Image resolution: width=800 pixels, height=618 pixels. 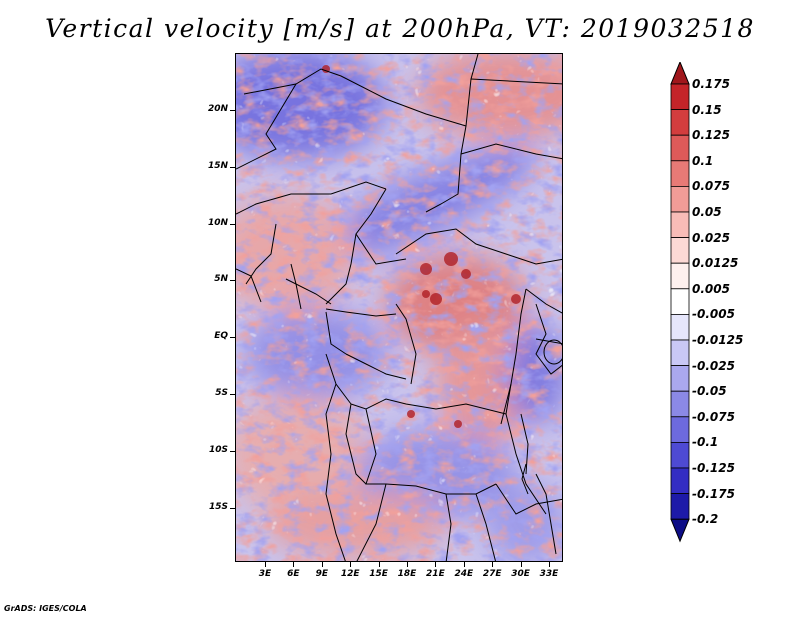 I want to click on lon-label: 27E, so click(x=492, y=574).